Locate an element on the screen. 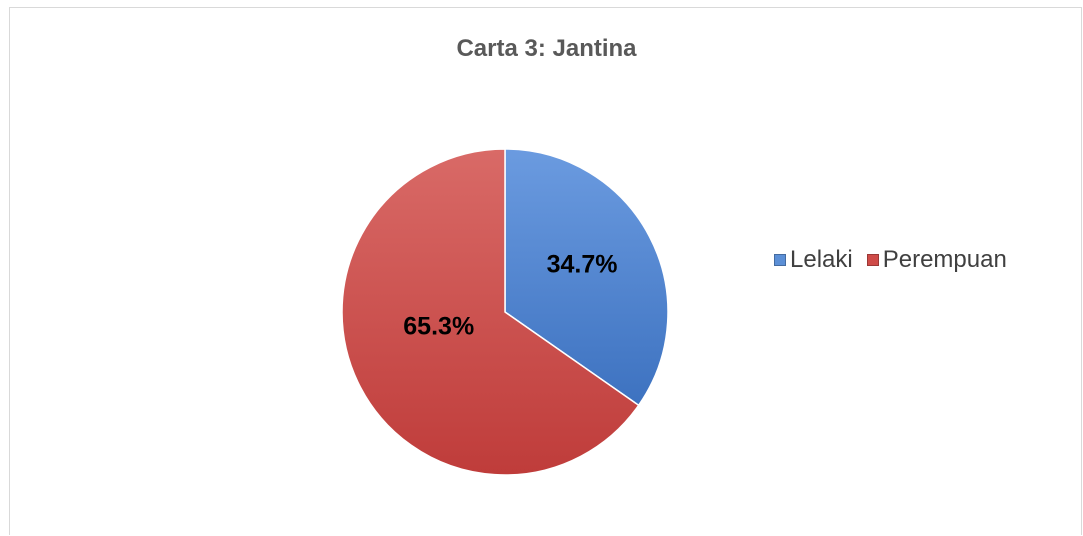 The image size is (1083, 536). legend-item-perempuan: Perempuan is located at coordinates (936, 260).